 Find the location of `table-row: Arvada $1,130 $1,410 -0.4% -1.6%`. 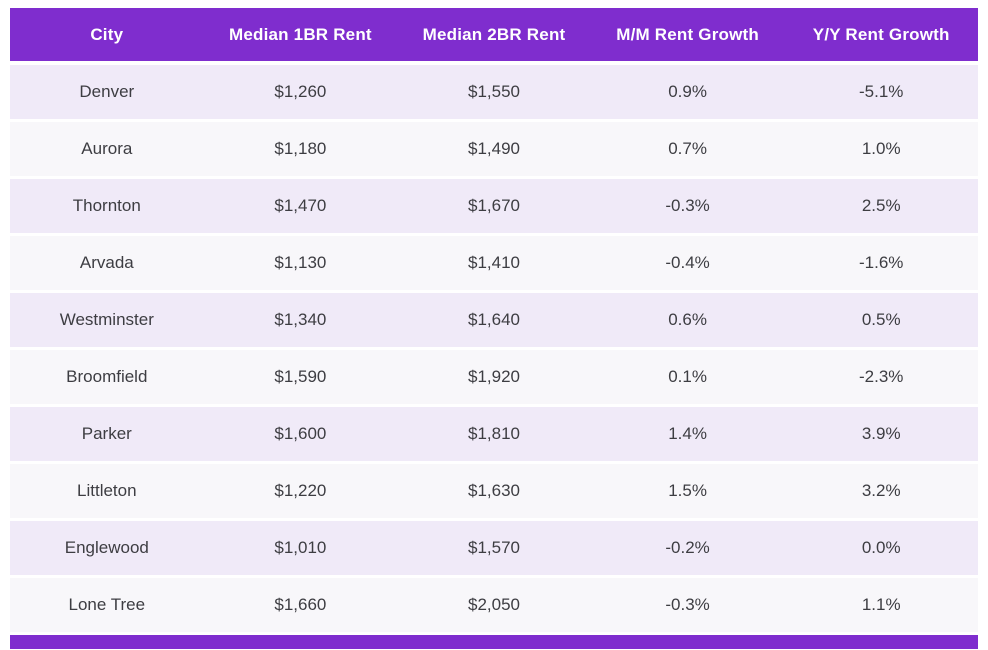

table-row: Arvada $1,130 $1,410 -0.4% -1.6% is located at coordinates (494, 263).